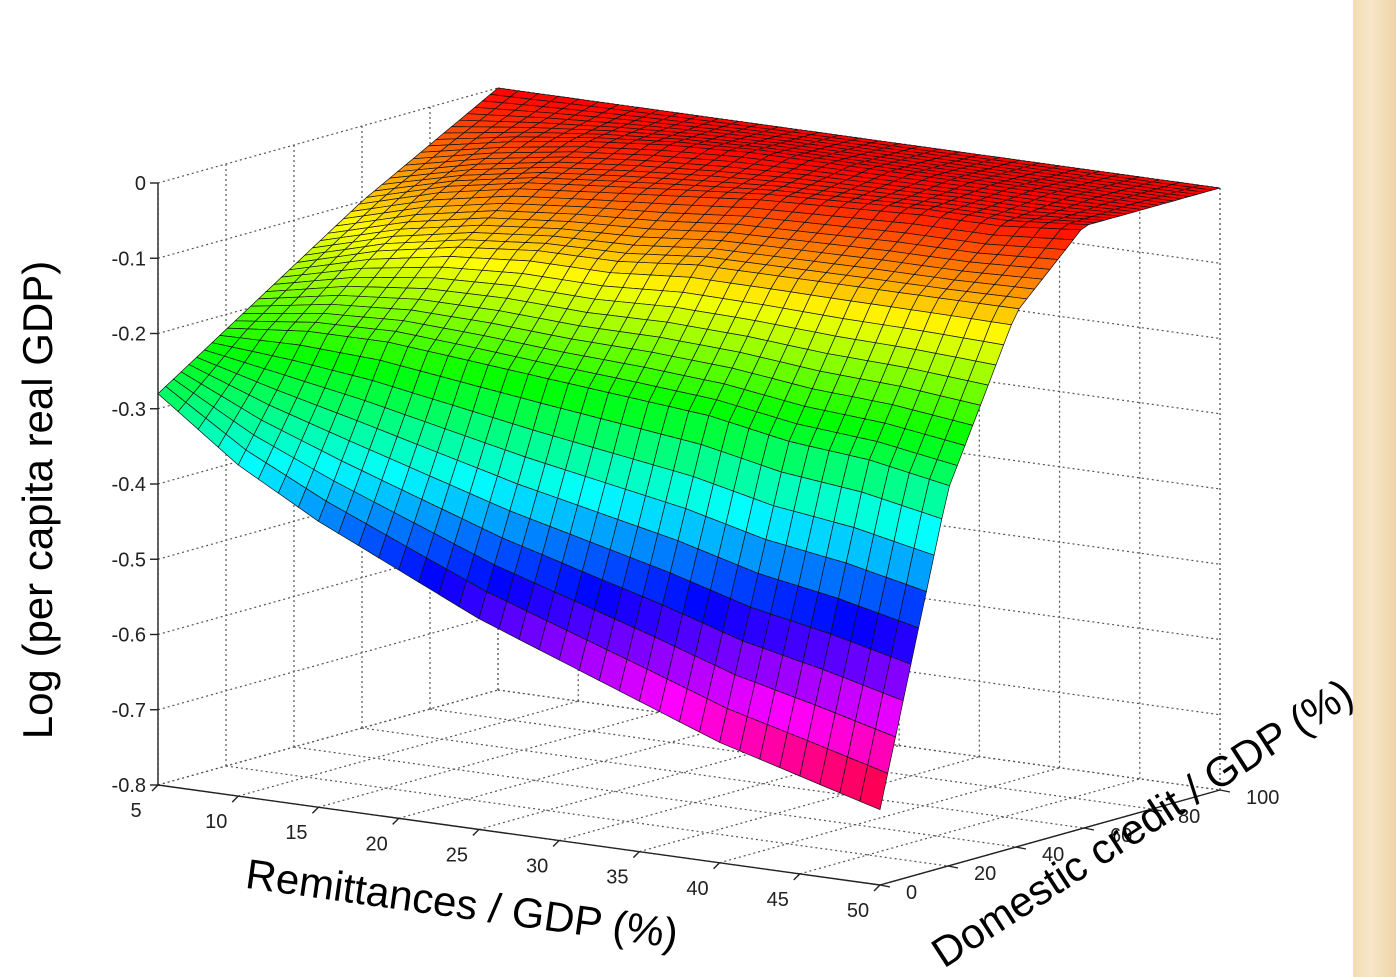 This screenshot has height=977, width=1396. Describe the element at coordinates (37, 500) in the screenshot. I see `z-axis-label: Log (per capita real GDP)` at that location.